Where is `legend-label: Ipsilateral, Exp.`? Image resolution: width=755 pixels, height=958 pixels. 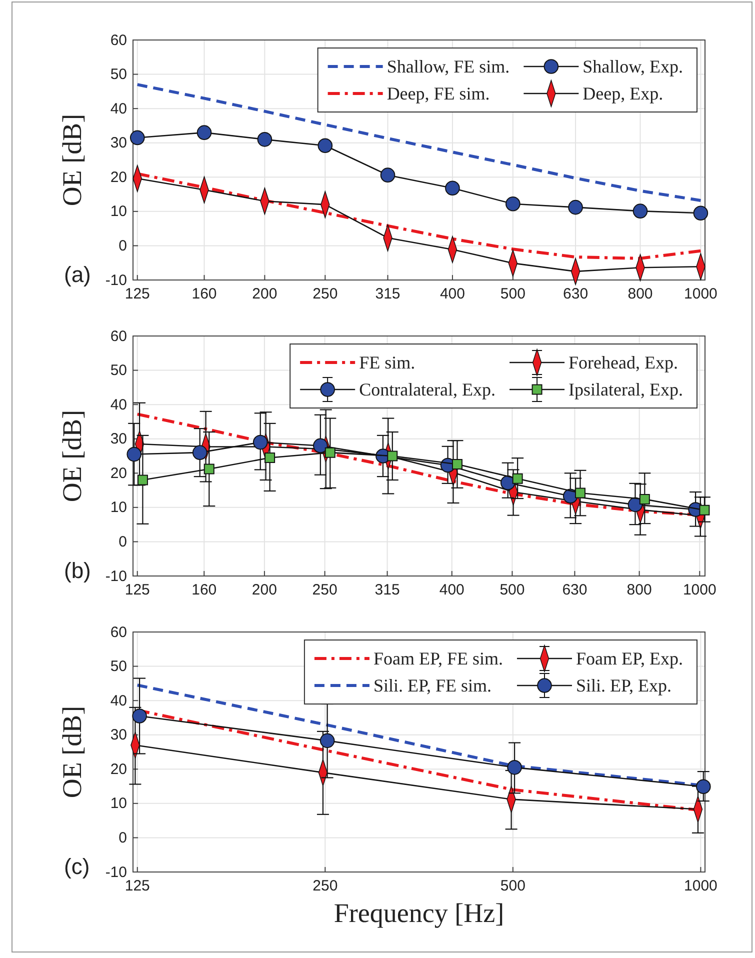 legend-label: Ipsilateral, Exp. is located at coordinates (625, 390).